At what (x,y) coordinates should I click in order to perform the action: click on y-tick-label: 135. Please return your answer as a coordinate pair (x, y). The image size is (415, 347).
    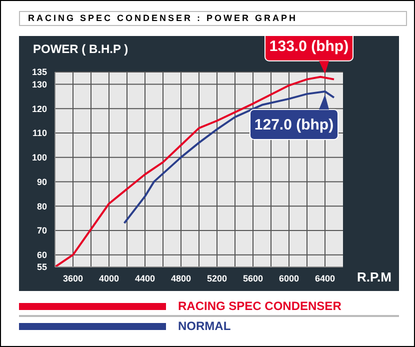
    Looking at the image, I should click on (39, 72).